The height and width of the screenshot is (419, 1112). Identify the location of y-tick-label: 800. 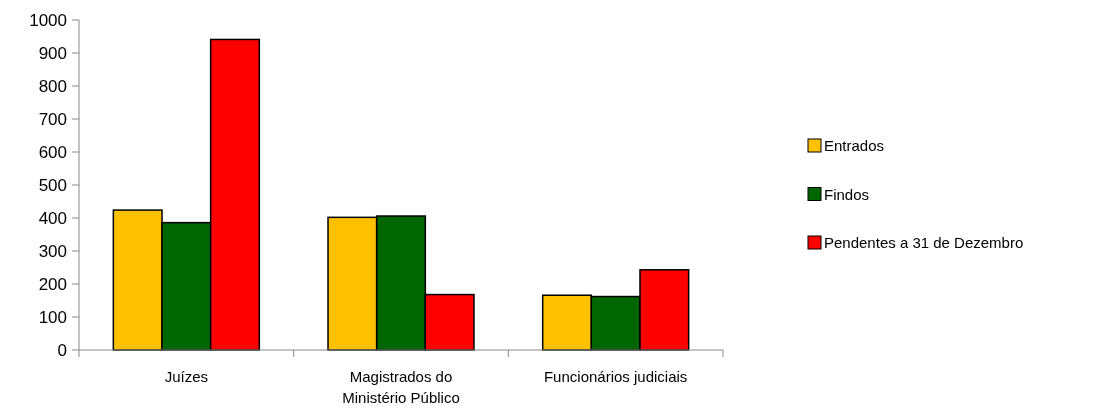
(52, 86).